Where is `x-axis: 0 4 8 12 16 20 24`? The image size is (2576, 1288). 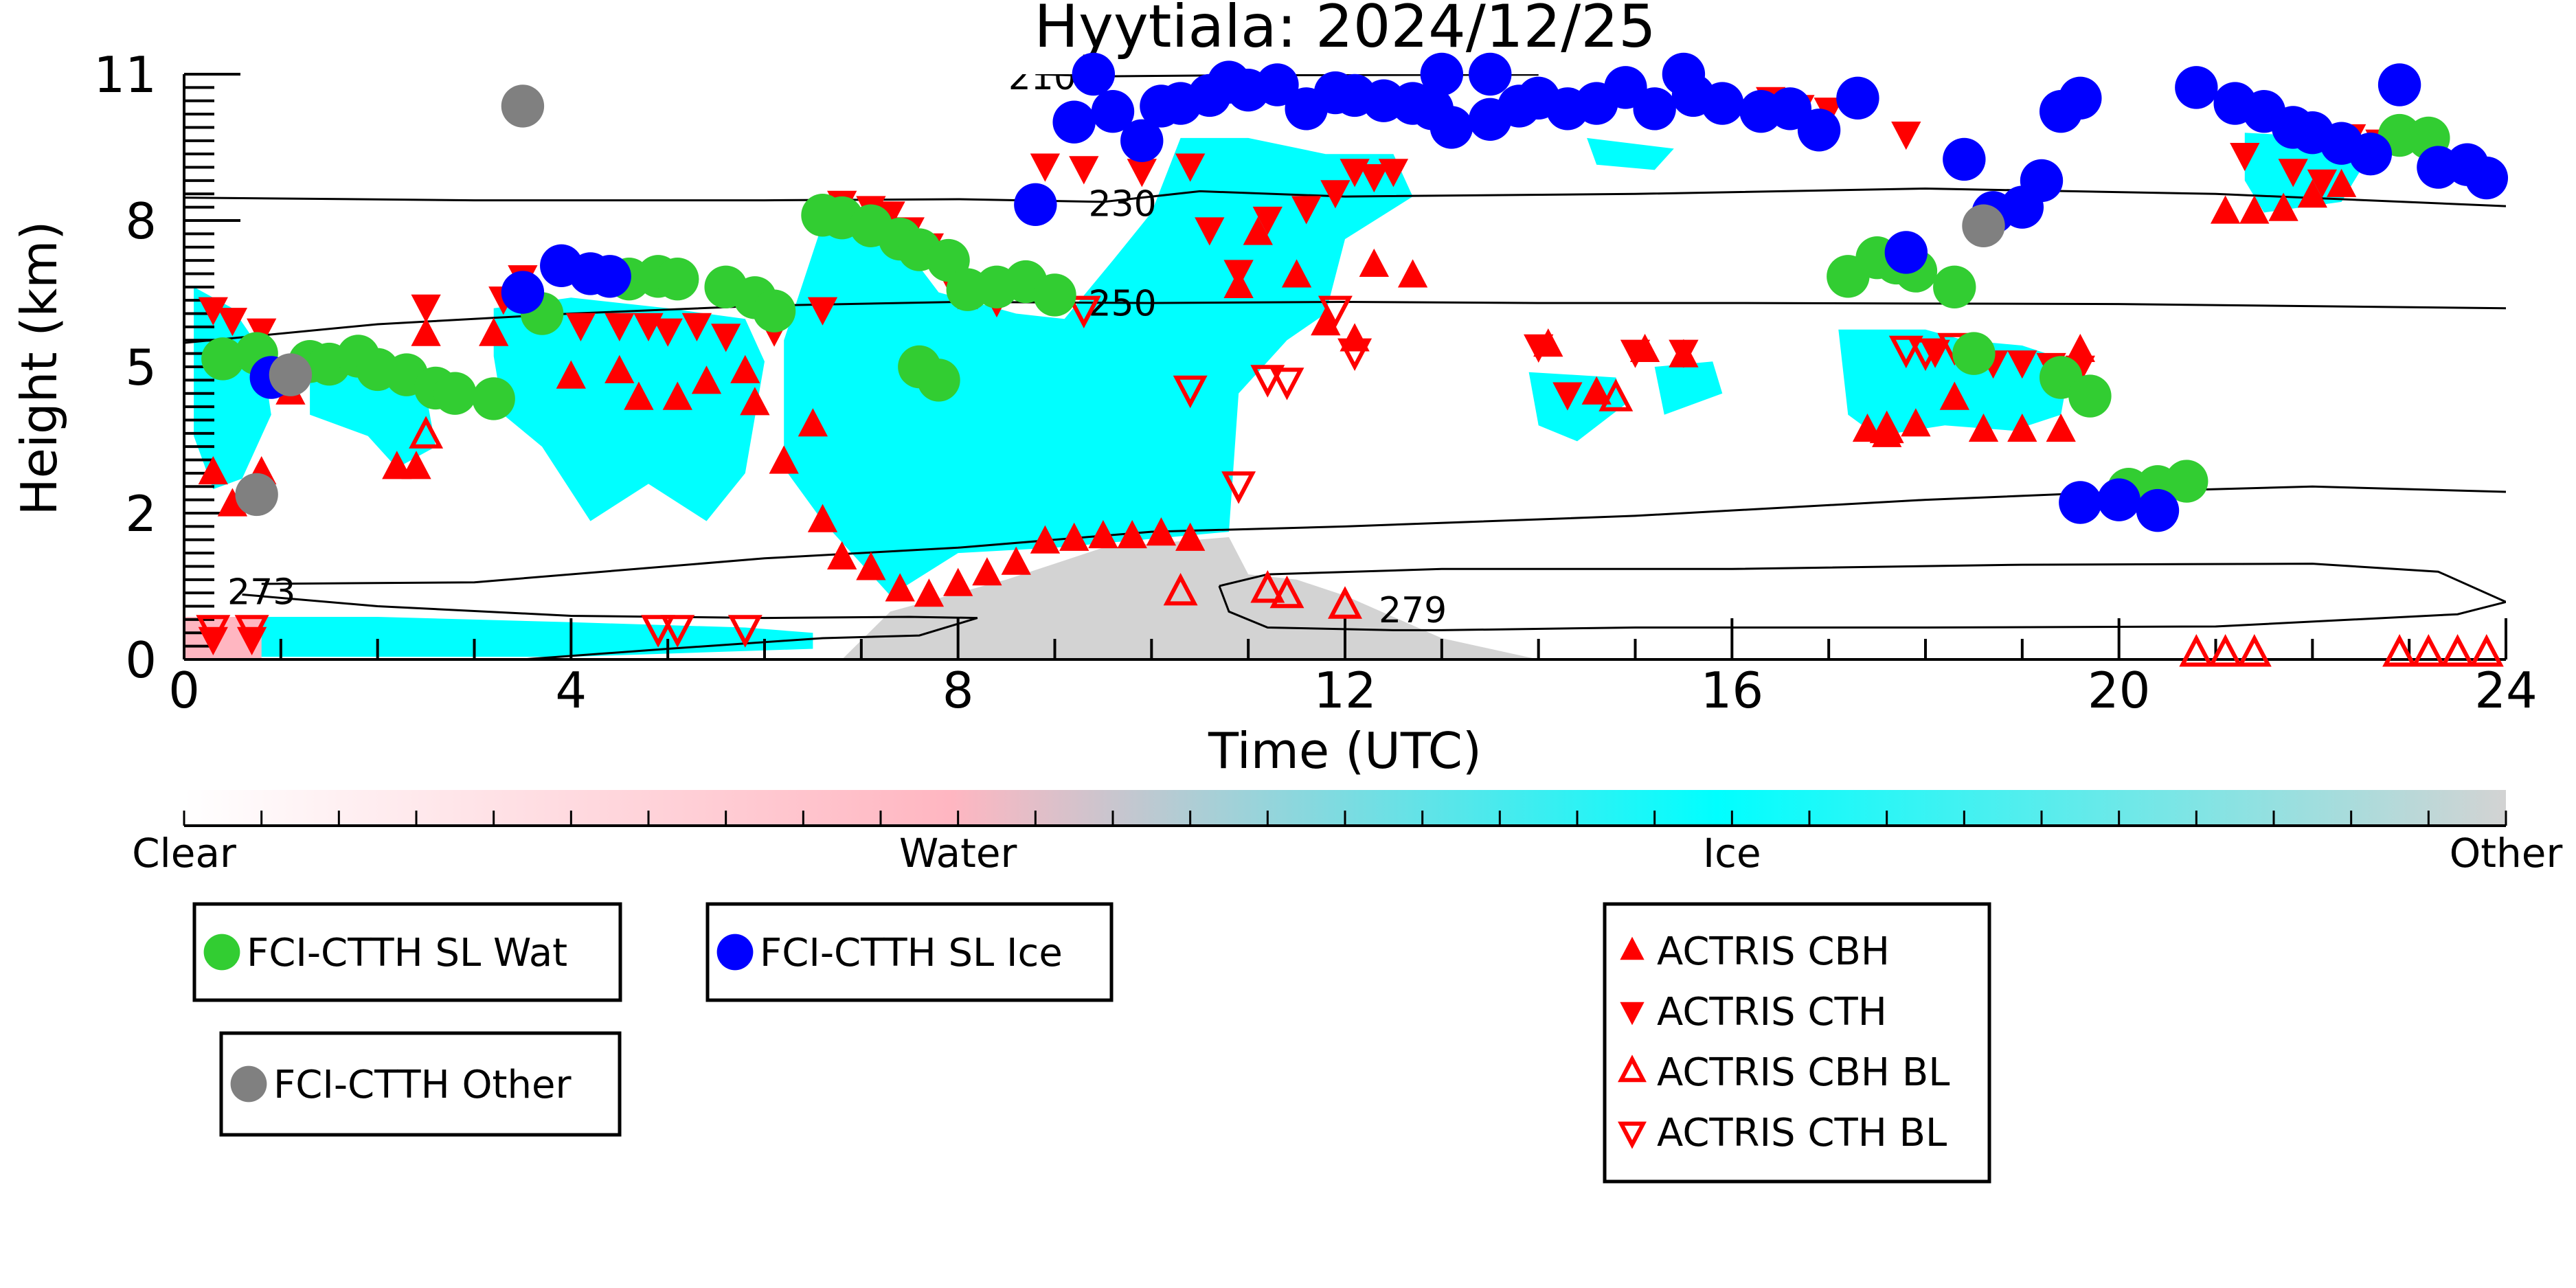 x-axis: 0 4 8 12 16 20 24 is located at coordinates (1353, 668).